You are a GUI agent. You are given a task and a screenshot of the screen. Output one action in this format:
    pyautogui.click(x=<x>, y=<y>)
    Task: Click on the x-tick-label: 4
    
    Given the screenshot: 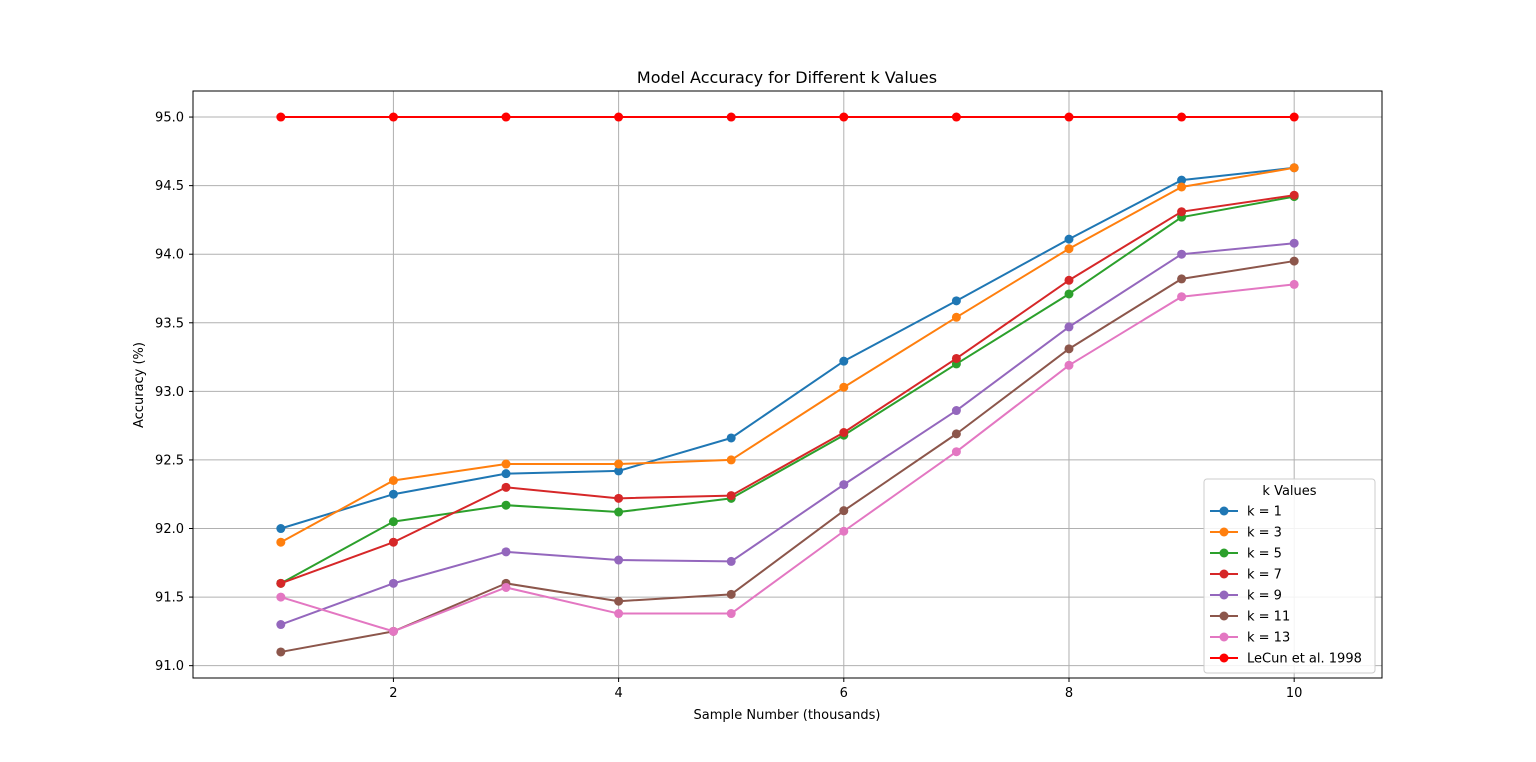 What is the action you would take?
    pyautogui.click(x=618, y=693)
    